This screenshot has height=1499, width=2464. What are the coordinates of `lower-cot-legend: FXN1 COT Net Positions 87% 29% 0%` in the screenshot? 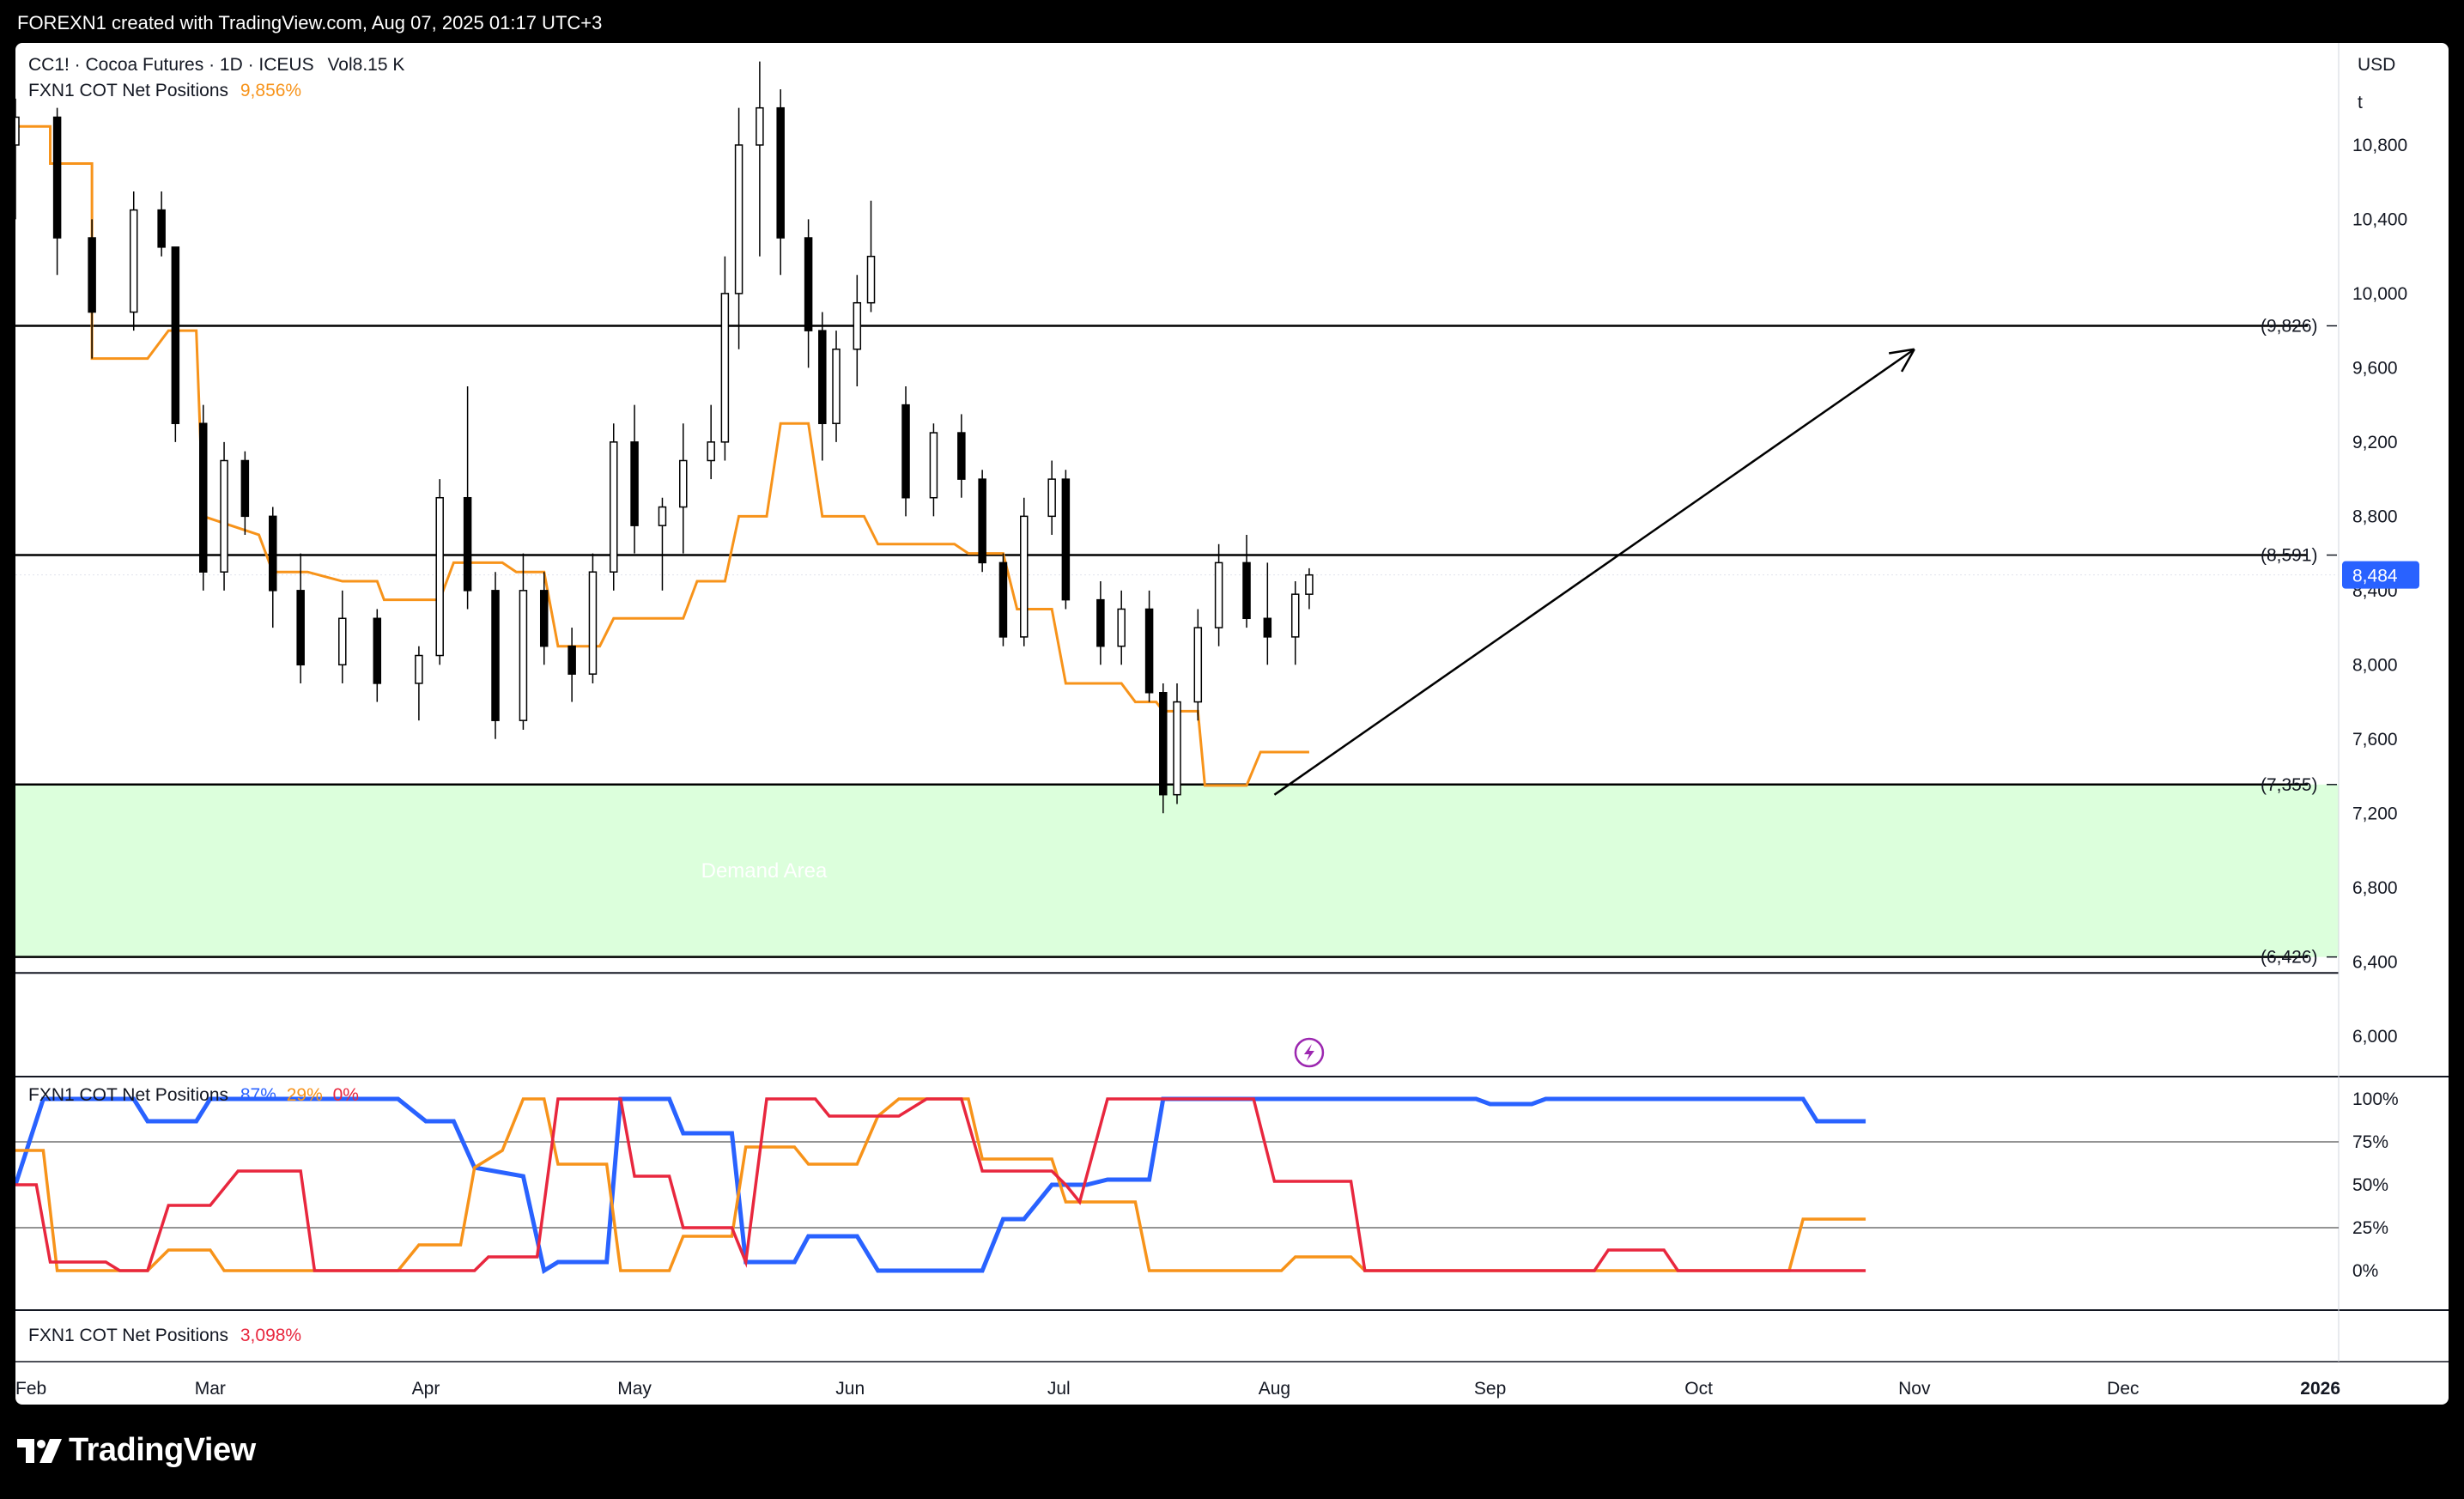 It's located at (193, 1095).